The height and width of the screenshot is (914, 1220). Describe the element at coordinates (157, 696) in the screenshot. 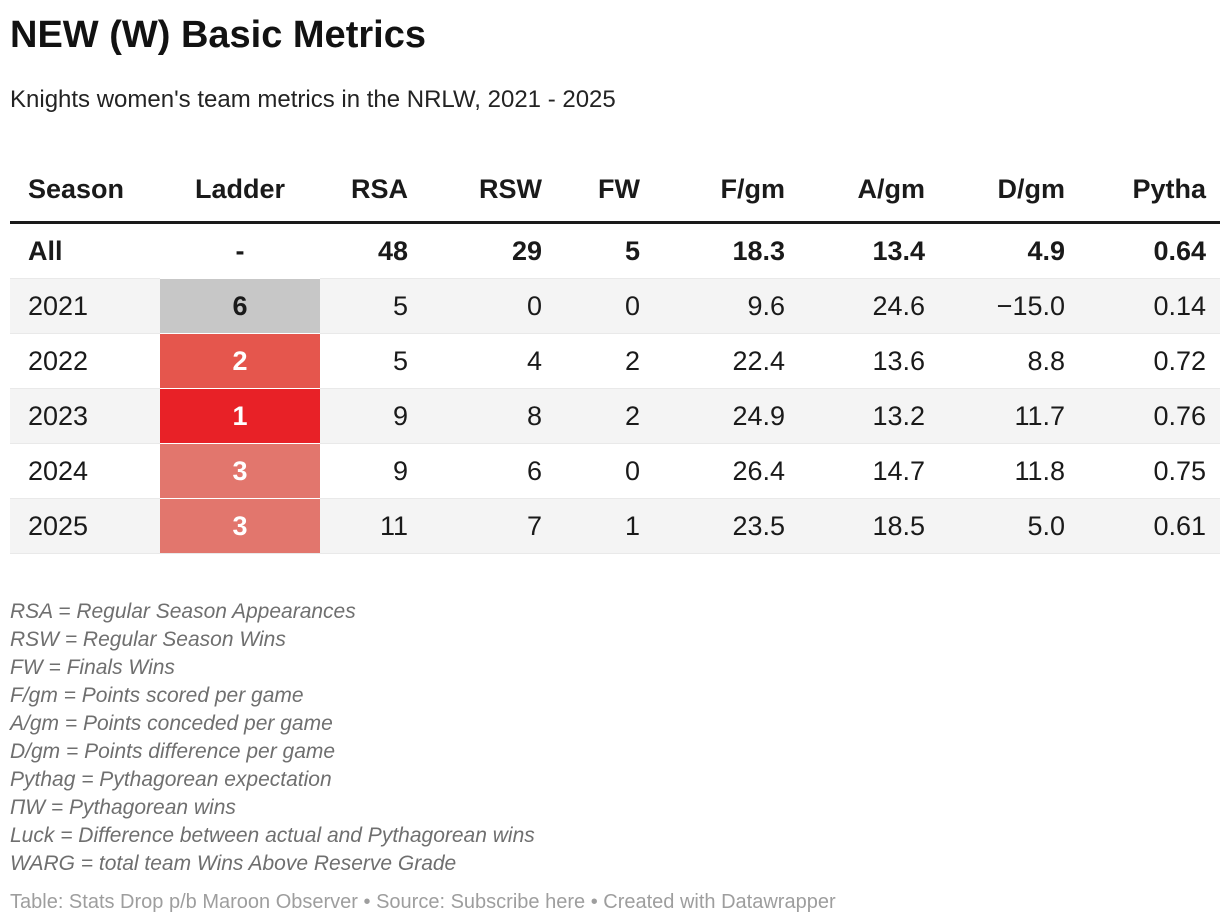

I see `footnote-line: F/gm = Points scored per game` at that location.